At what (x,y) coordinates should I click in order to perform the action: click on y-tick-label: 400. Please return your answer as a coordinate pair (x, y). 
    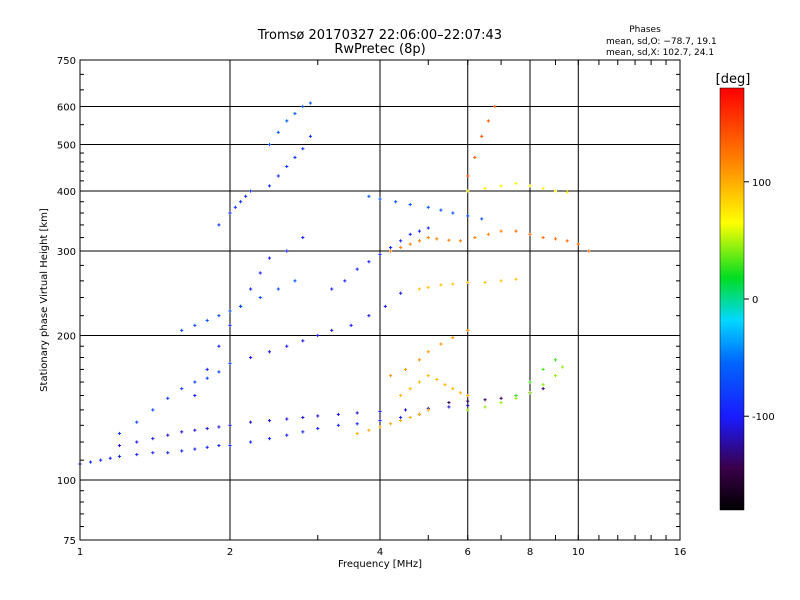
    Looking at the image, I should click on (66, 192).